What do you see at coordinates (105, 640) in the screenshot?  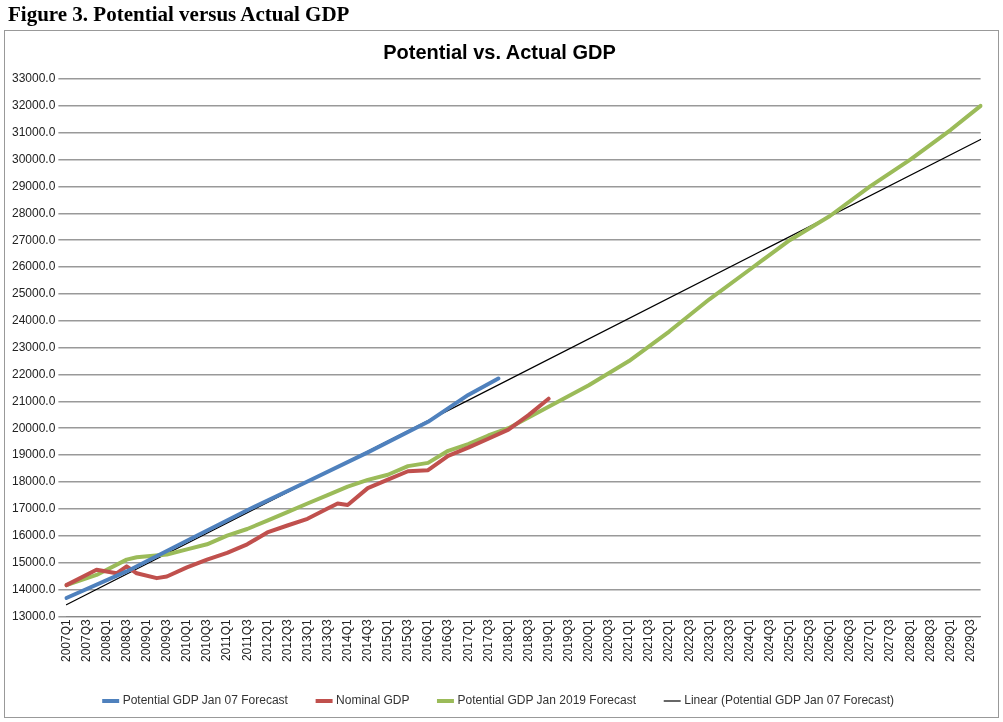 I see `x-tick-label: 2008Q1` at bounding box center [105, 640].